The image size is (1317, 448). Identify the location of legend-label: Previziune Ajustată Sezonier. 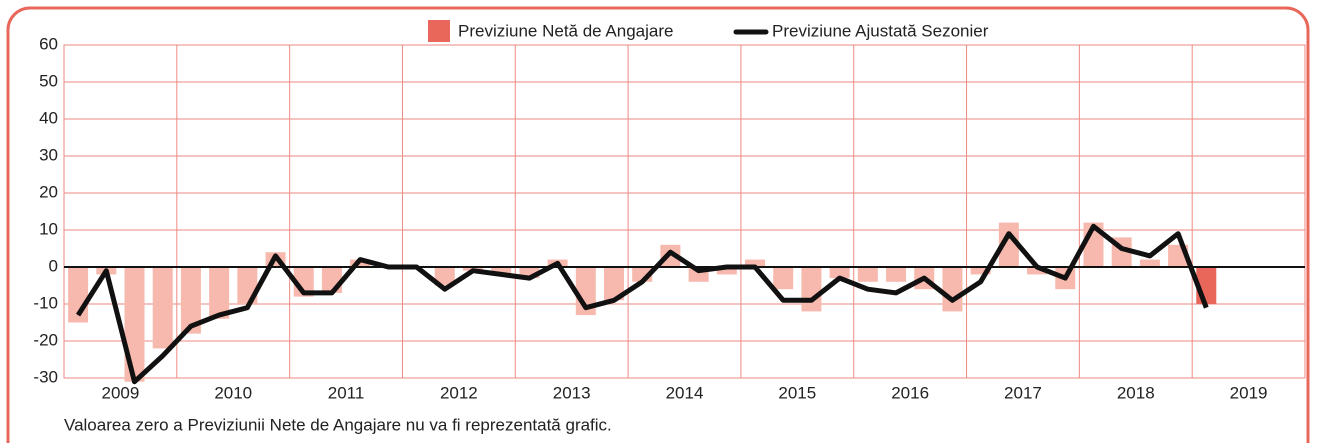
(880, 30).